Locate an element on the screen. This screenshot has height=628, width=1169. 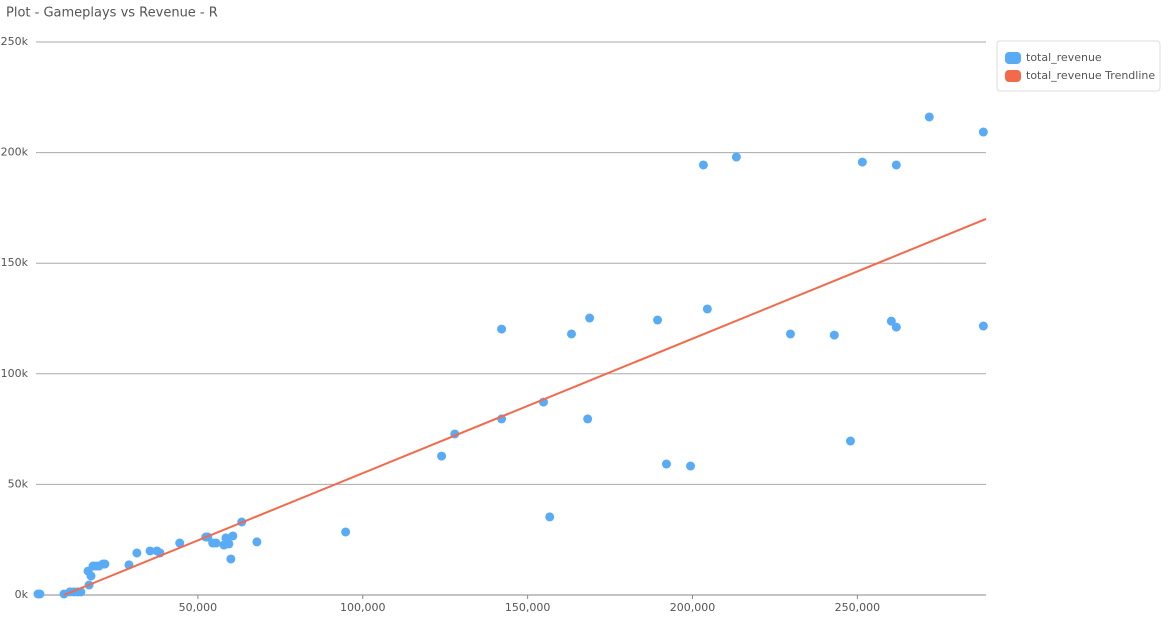
x-tick-label: 100,000 is located at coordinates (363, 607).